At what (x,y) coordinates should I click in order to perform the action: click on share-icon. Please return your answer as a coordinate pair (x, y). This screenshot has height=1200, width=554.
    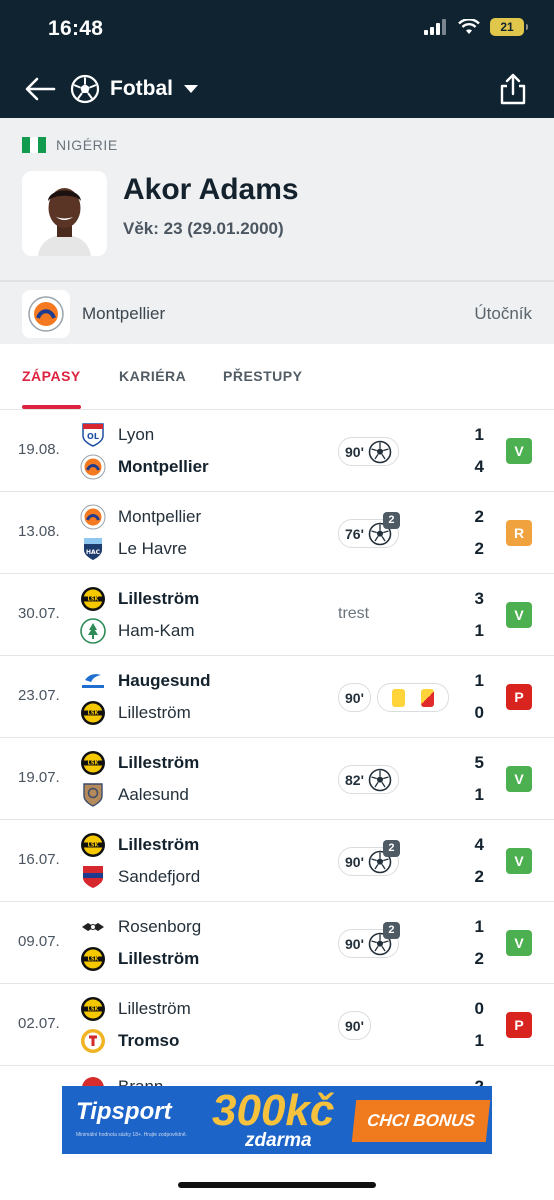
    Looking at the image, I should click on (513, 89).